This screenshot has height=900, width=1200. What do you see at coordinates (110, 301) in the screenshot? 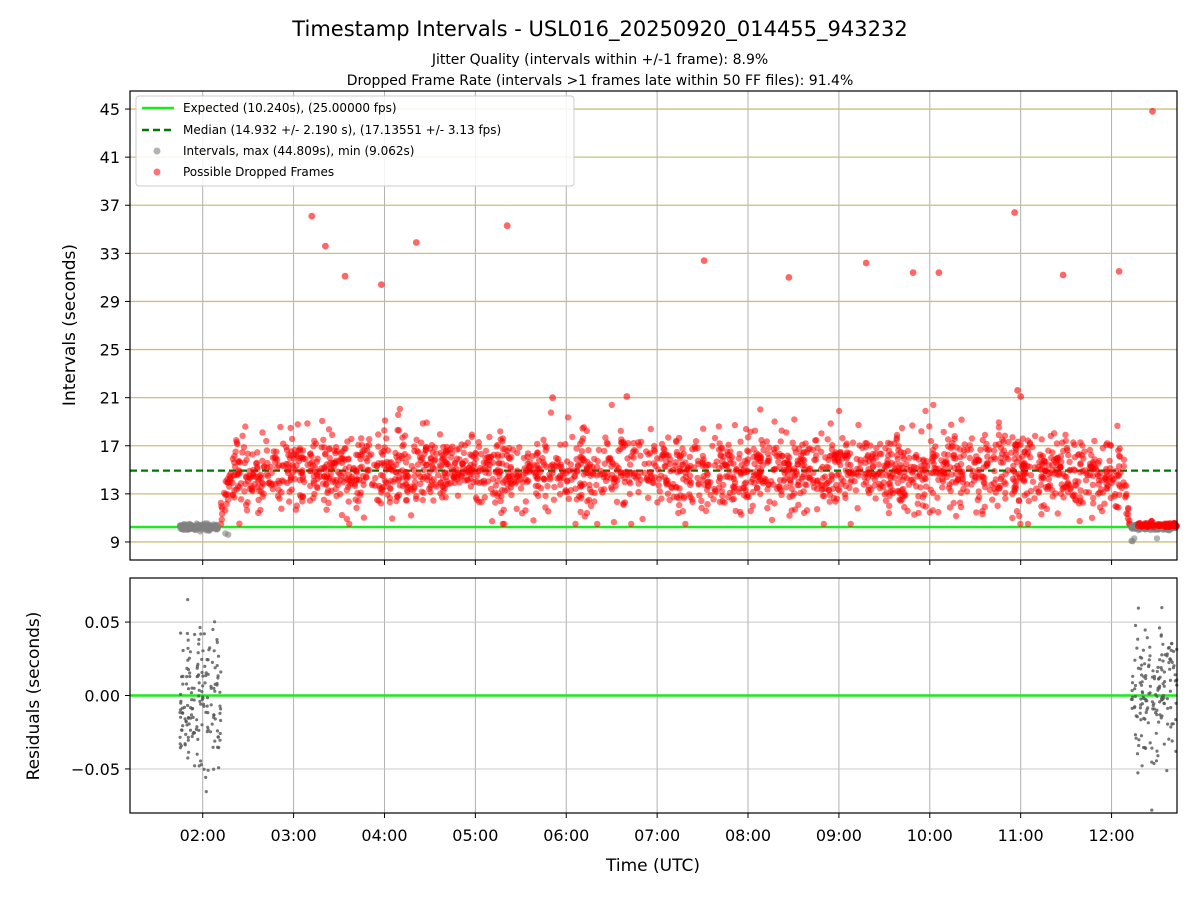
I see `intervals-y-tick-label: 29` at bounding box center [110, 301].